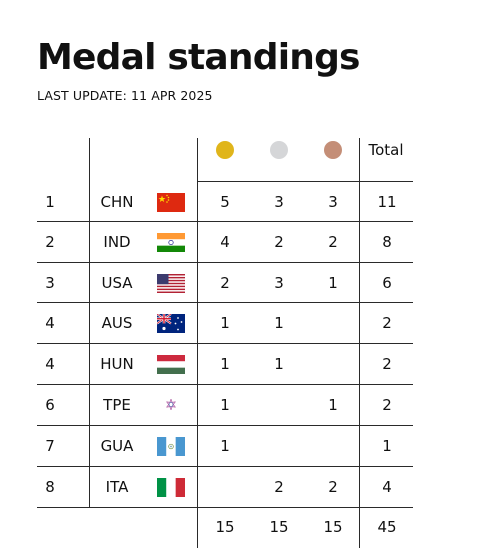 The width and height of the screenshot is (480, 557). Describe the element at coordinates (225, 487) in the screenshot. I see `gold-count-cell` at that location.